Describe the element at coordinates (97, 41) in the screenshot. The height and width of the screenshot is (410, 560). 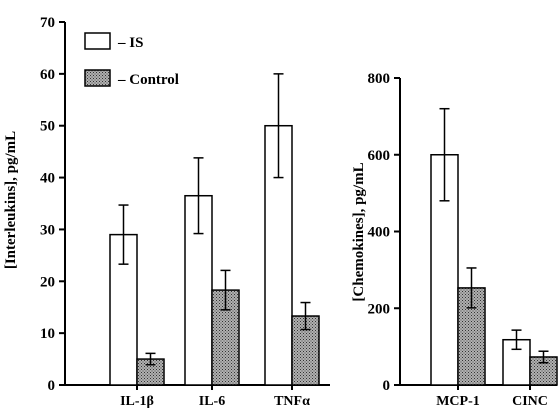
I see `legend-swatch-is` at that location.